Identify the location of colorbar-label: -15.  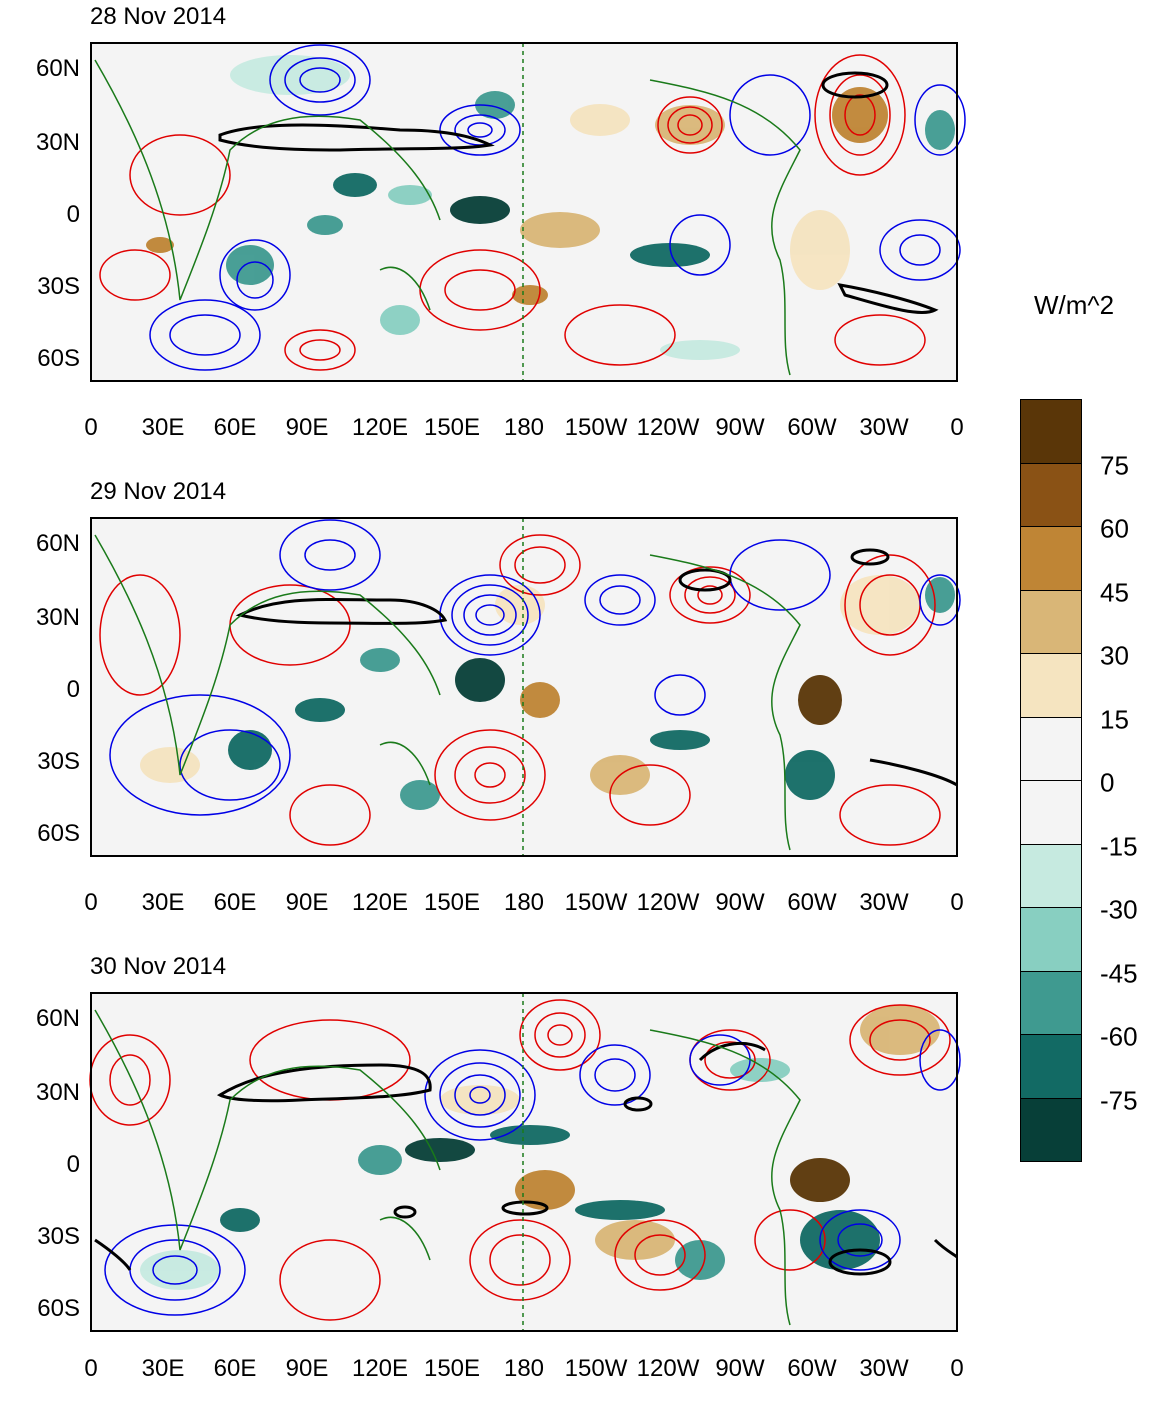
(1119, 846).